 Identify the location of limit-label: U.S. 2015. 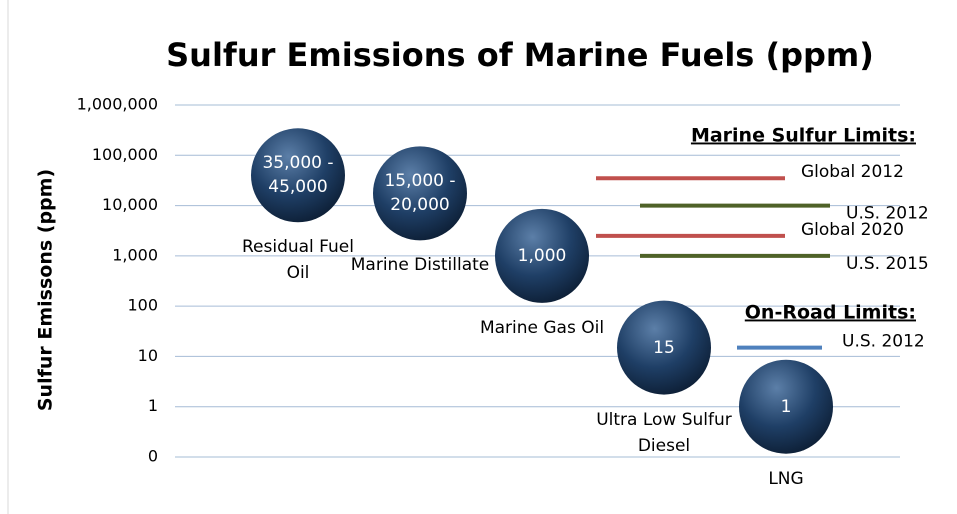
(887, 264).